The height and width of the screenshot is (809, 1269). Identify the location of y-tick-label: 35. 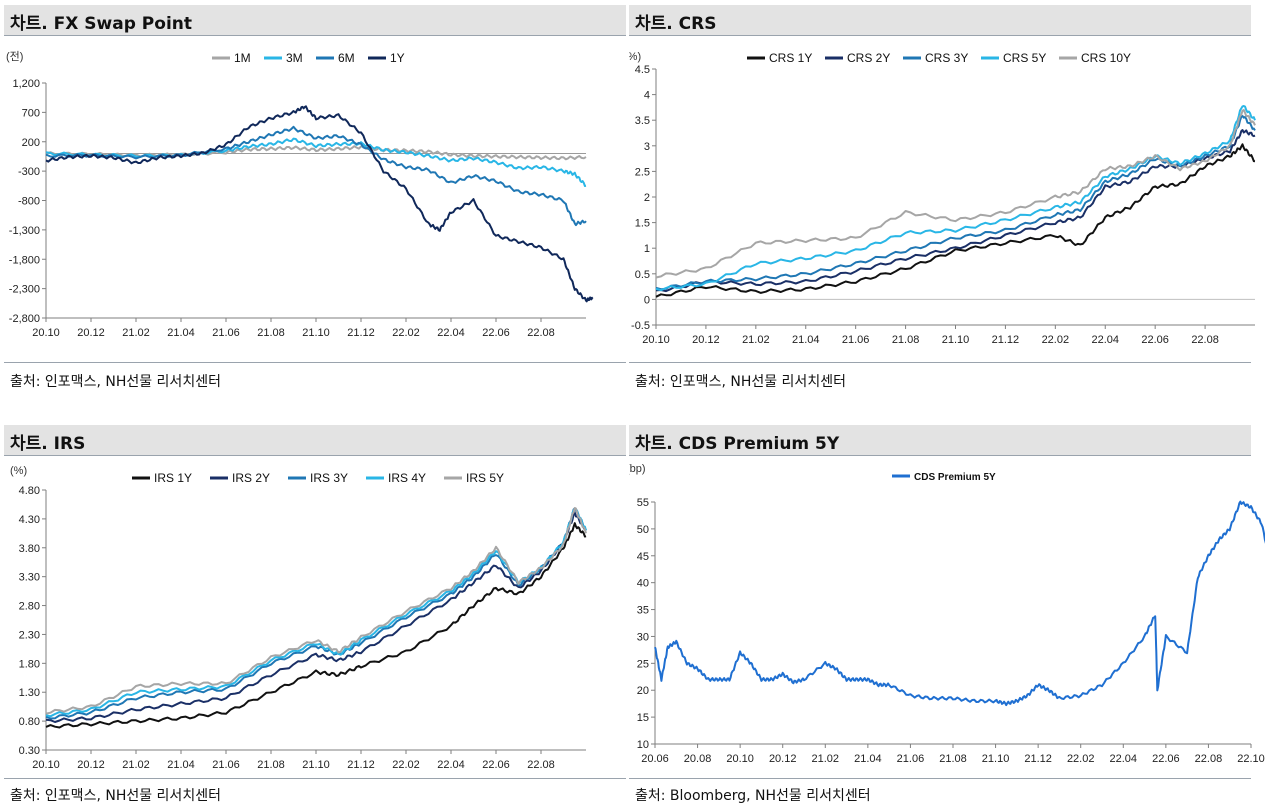
(643, 611).